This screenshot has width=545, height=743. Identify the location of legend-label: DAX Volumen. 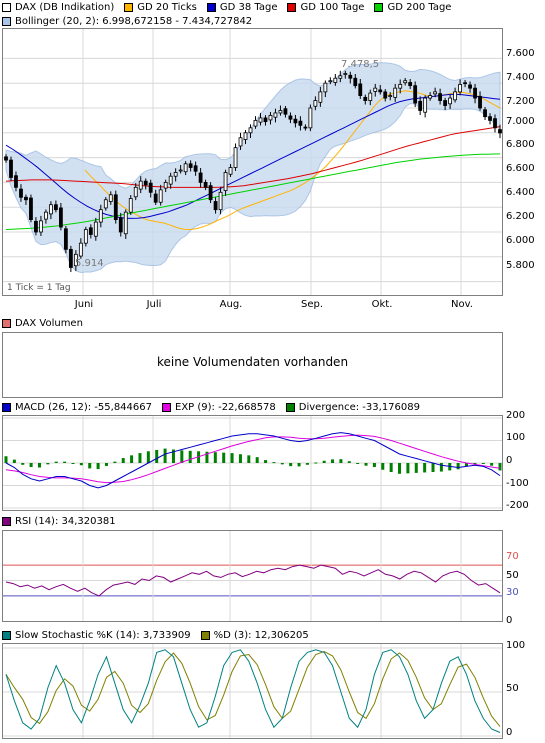
(49, 323).